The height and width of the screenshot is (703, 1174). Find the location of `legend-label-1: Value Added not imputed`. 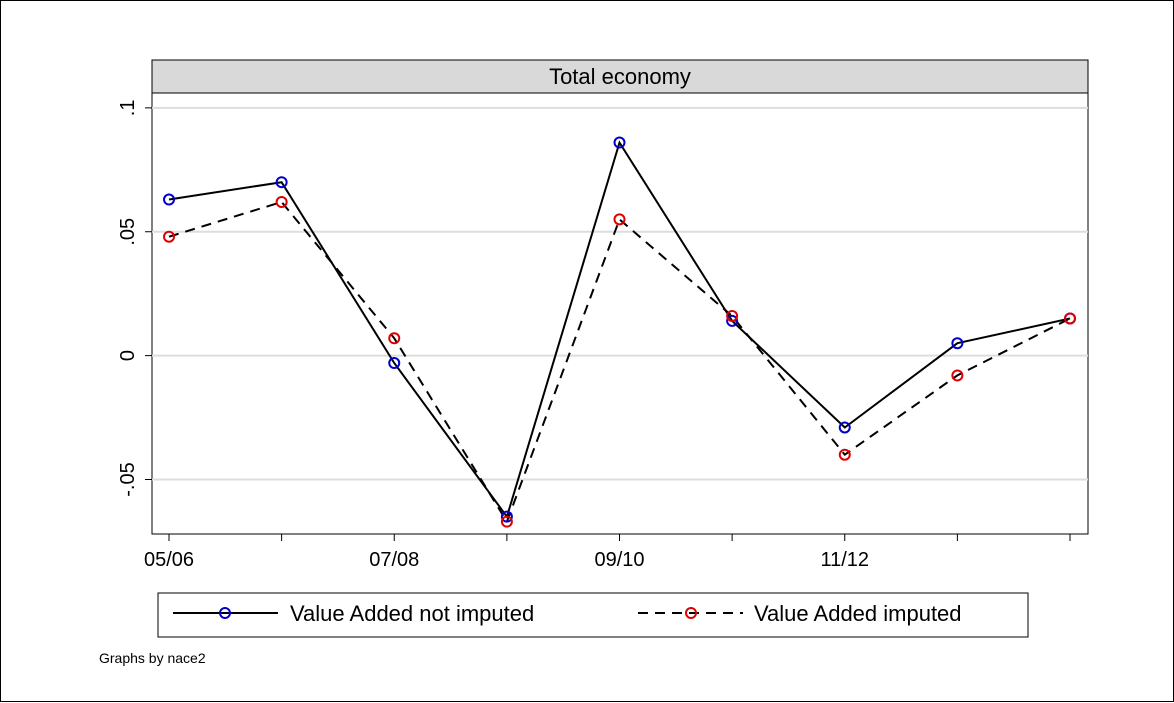

legend-label-1: Value Added not imputed is located at coordinates (412, 613).